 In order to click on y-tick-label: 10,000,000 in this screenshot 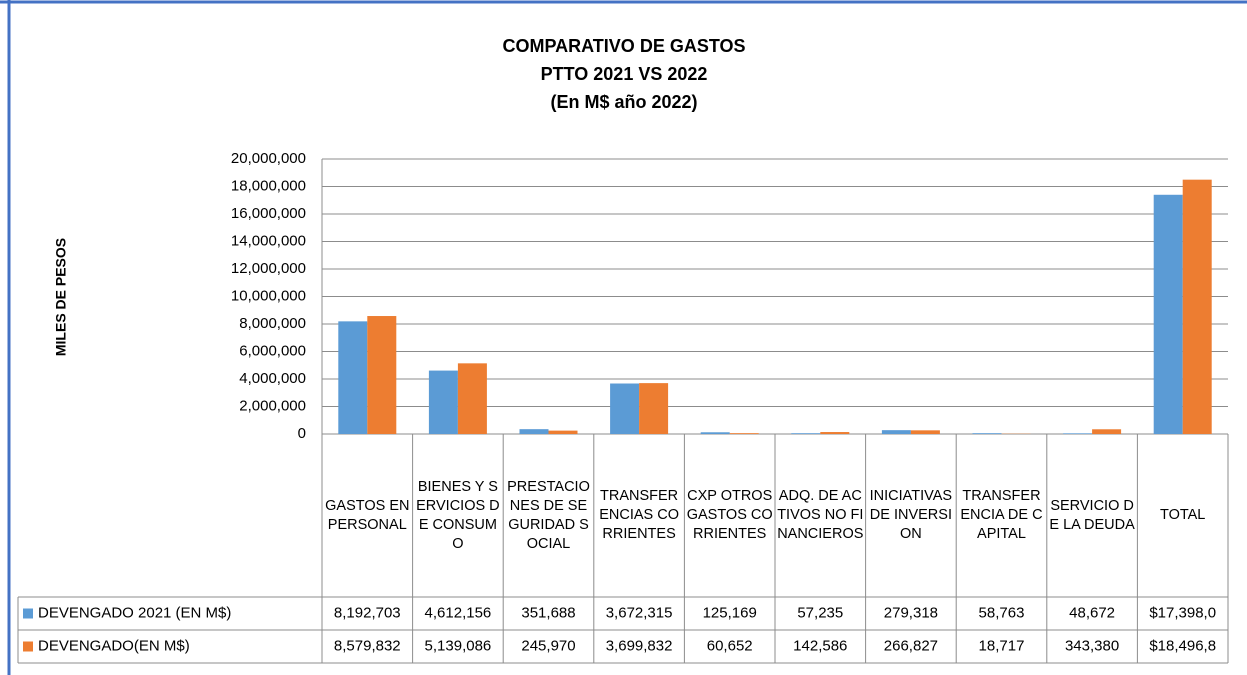, I will do `click(268, 295)`.